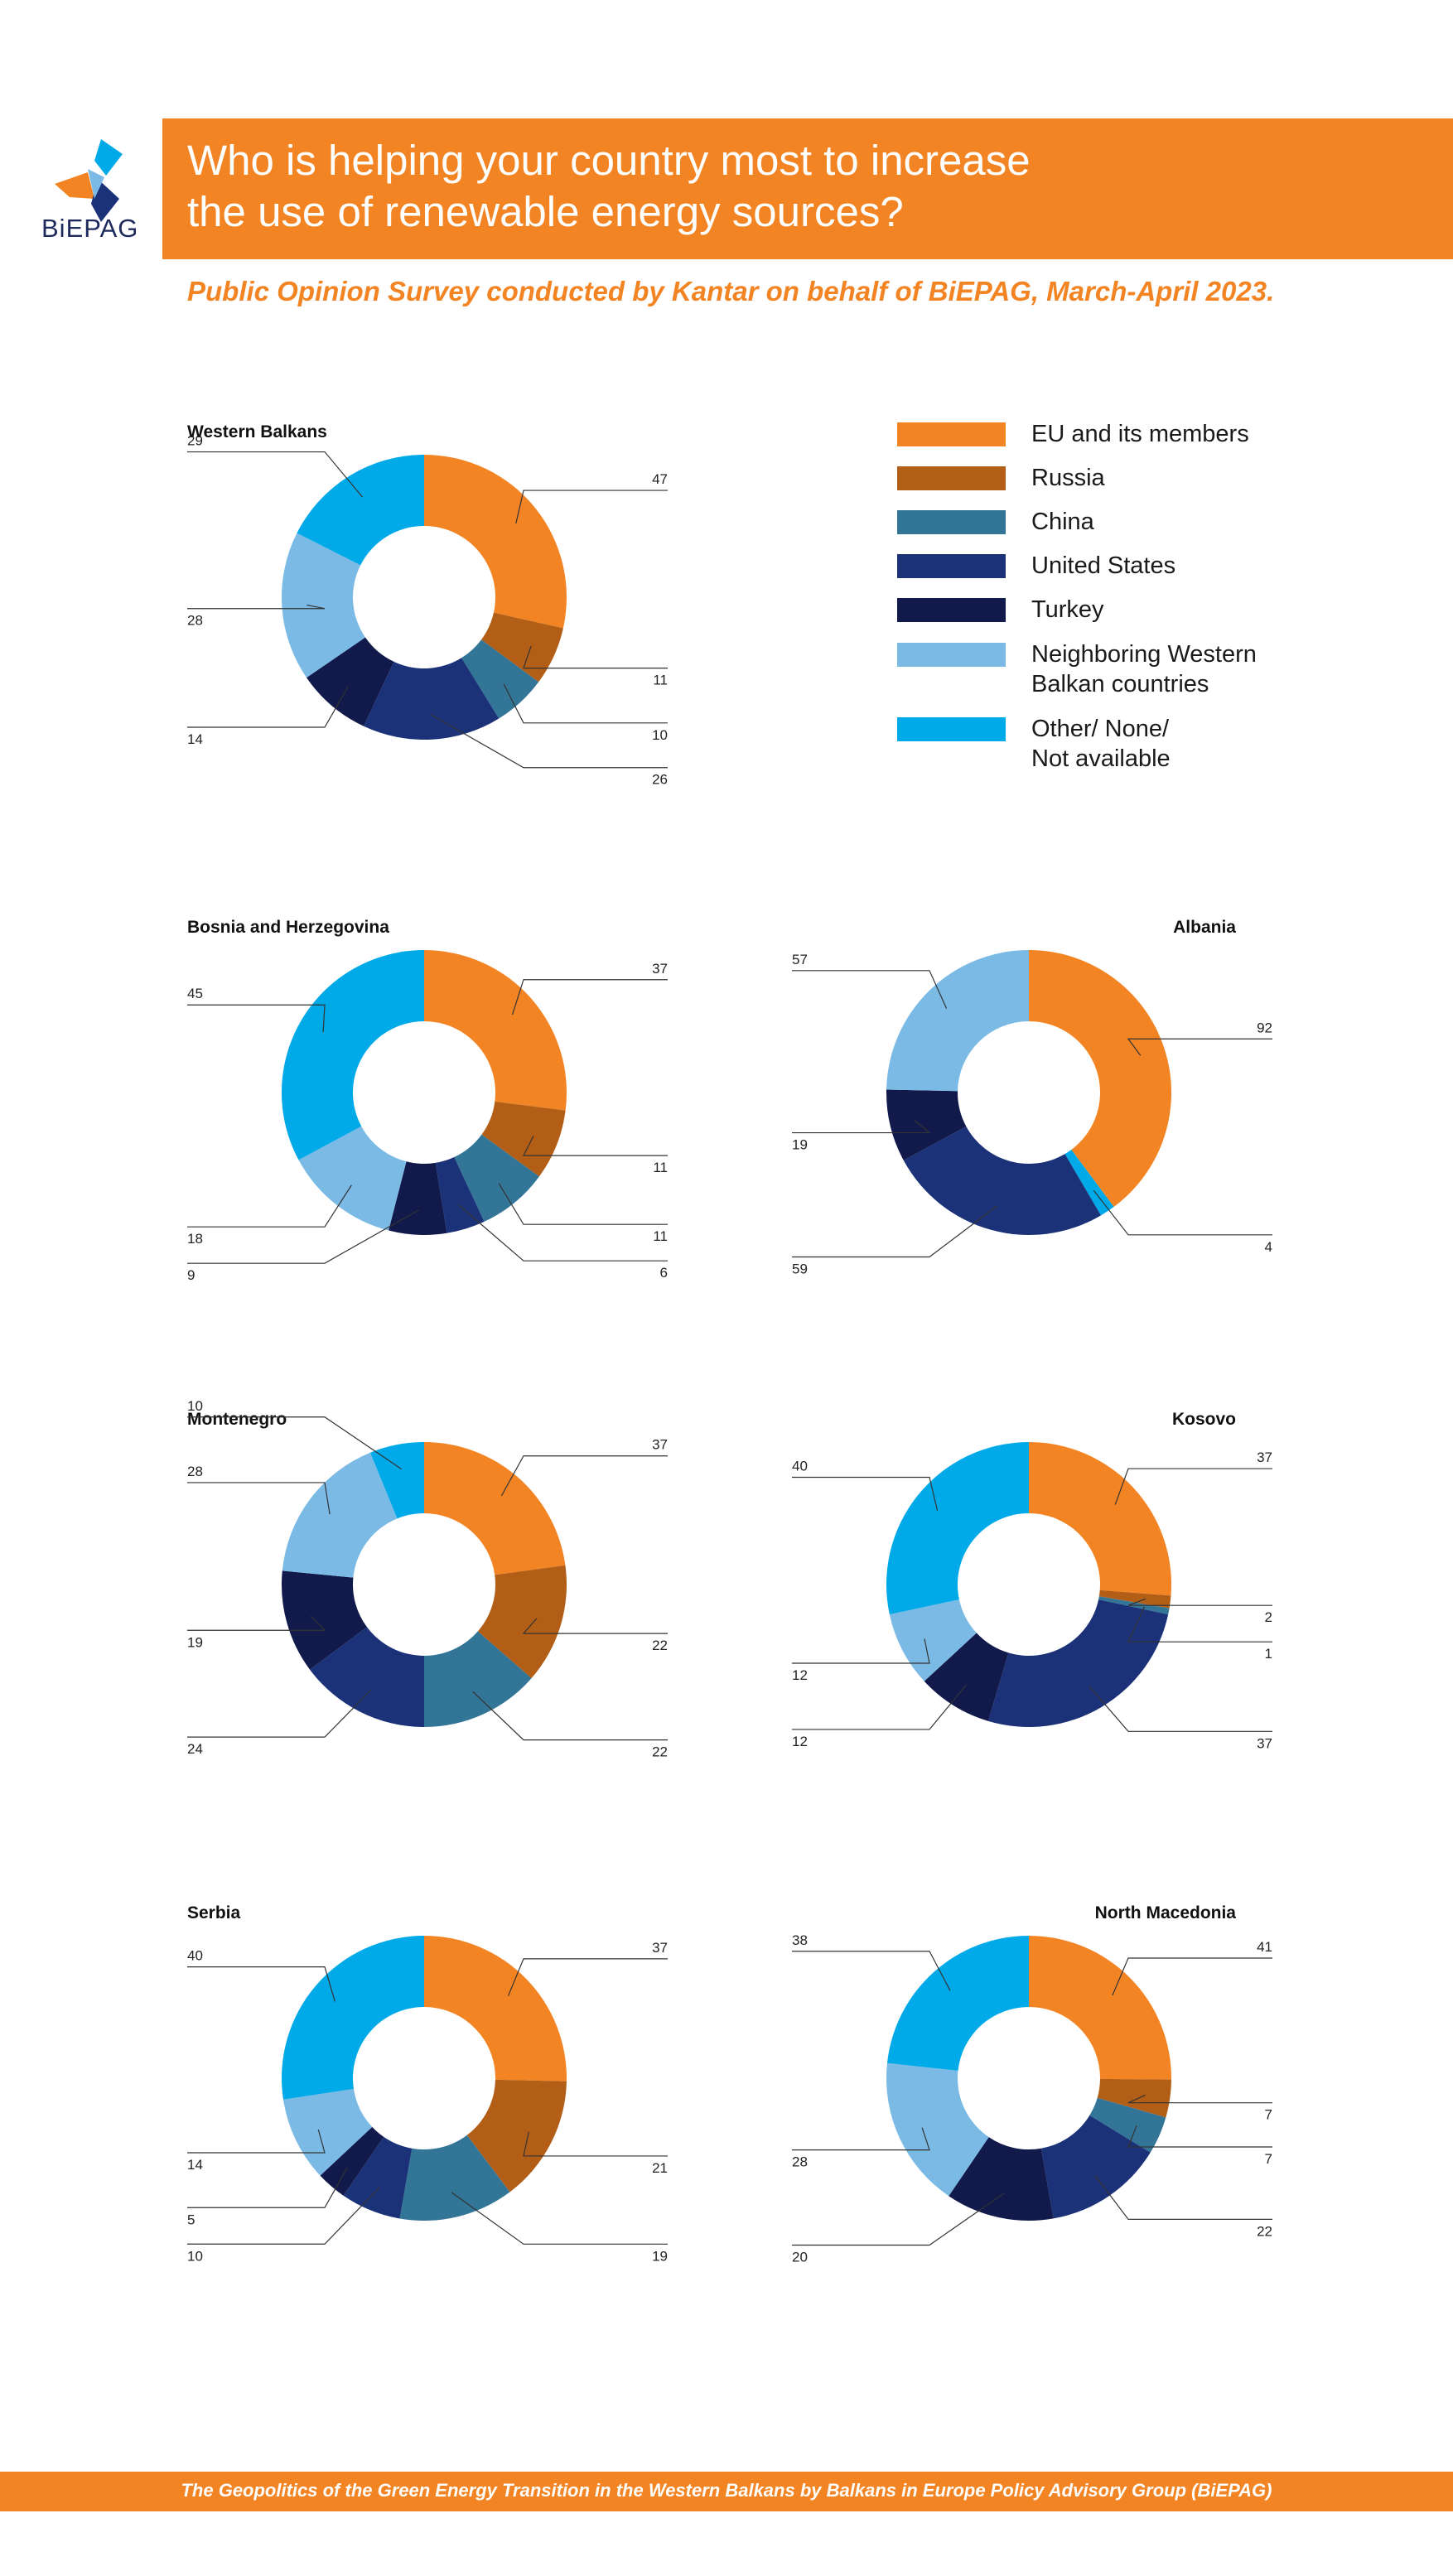 The width and height of the screenshot is (1453, 2576). Describe the element at coordinates (214, 1912) in the screenshot. I see `chart-title: Serbia` at that location.